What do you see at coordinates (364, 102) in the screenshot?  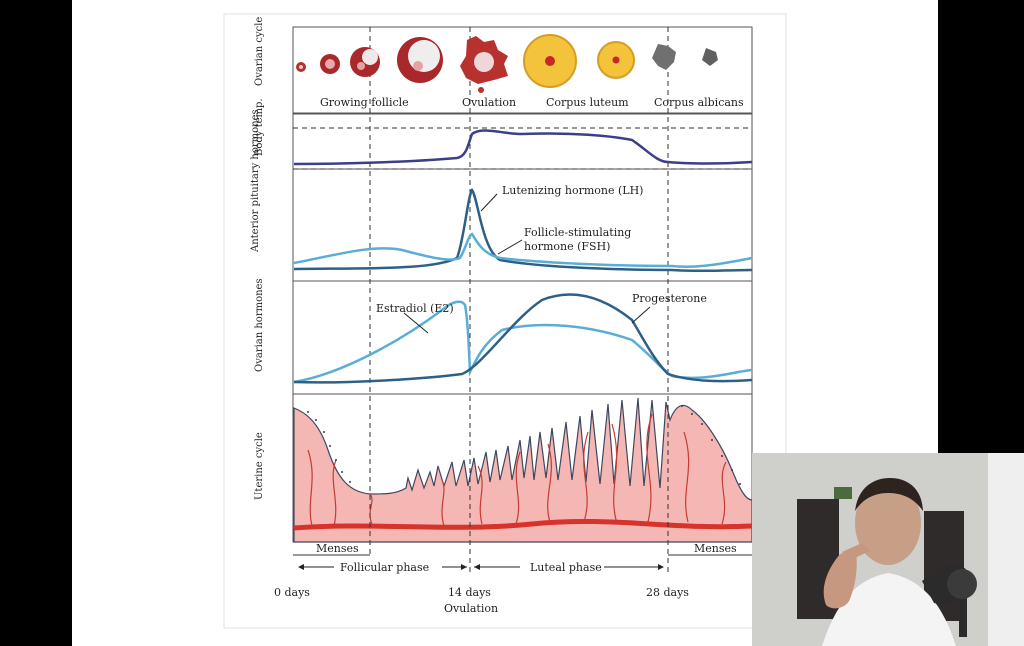 I see `stage-growing-follicle: Growing follicle` at bounding box center [364, 102].